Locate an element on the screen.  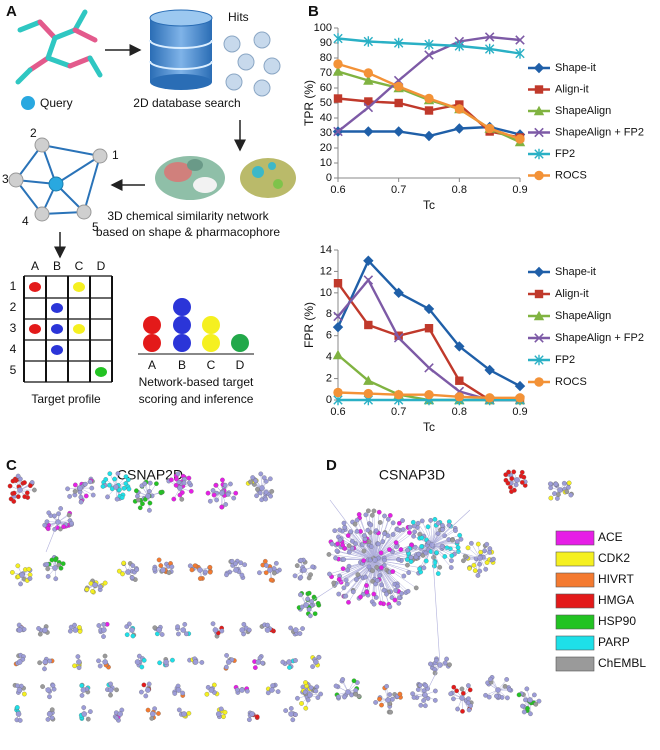
profile-column: C is located at coordinates (79, 266).